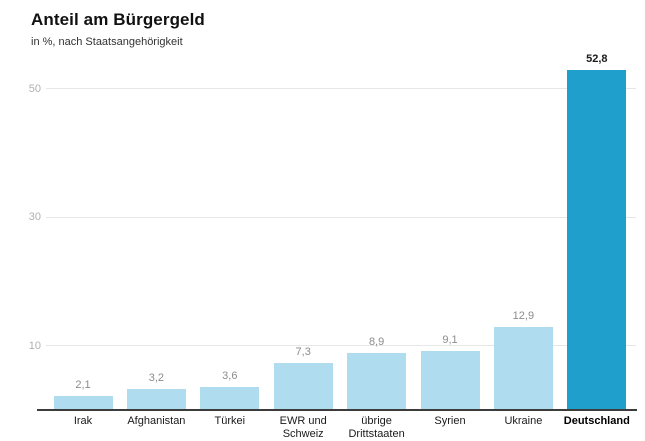 This screenshot has width=645, height=441. What do you see at coordinates (34, 88) in the screenshot?
I see `y-tick-label-50: 50` at bounding box center [34, 88].